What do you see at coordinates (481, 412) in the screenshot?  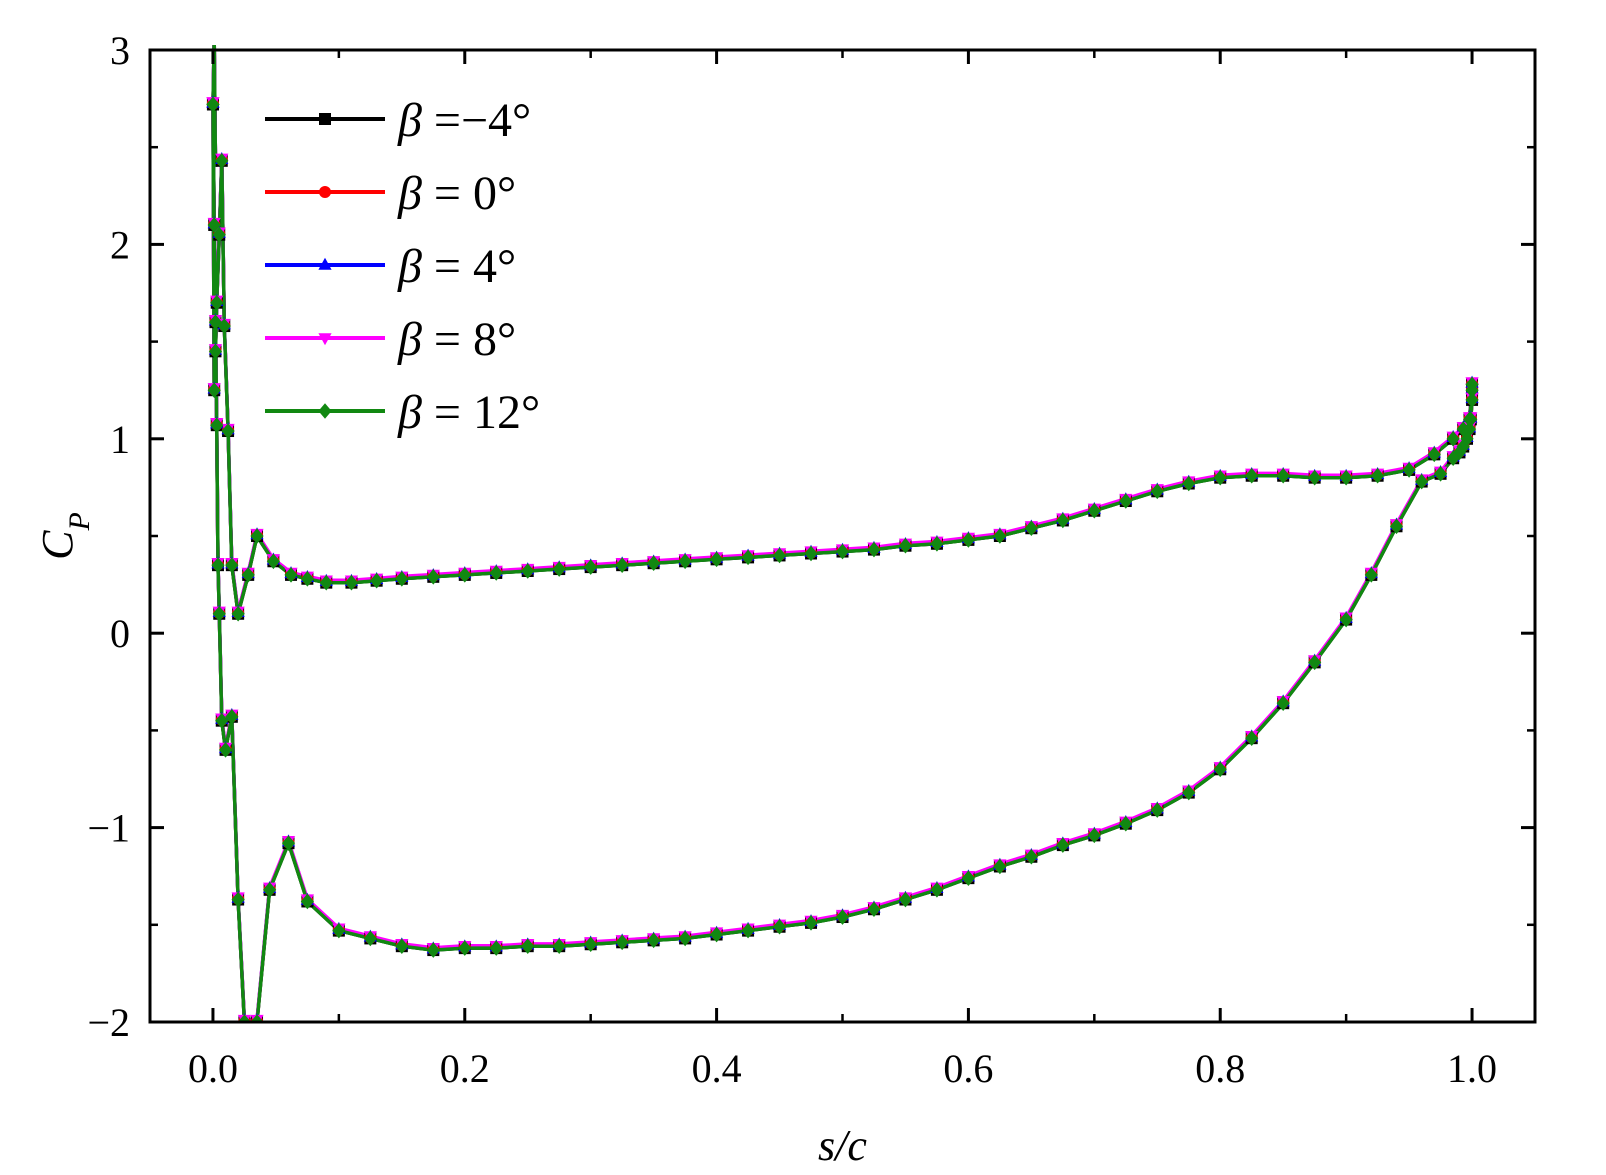 I see `legend-value: = 12°` at bounding box center [481, 412].